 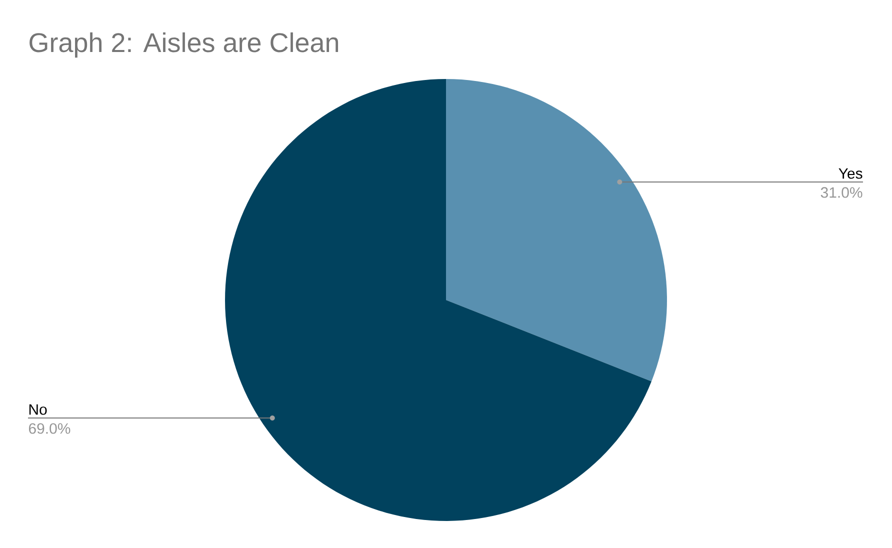 What do you see at coordinates (49, 428) in the screenshot?
I see `data-label: 69.0%` at bounding box center [49, 428].